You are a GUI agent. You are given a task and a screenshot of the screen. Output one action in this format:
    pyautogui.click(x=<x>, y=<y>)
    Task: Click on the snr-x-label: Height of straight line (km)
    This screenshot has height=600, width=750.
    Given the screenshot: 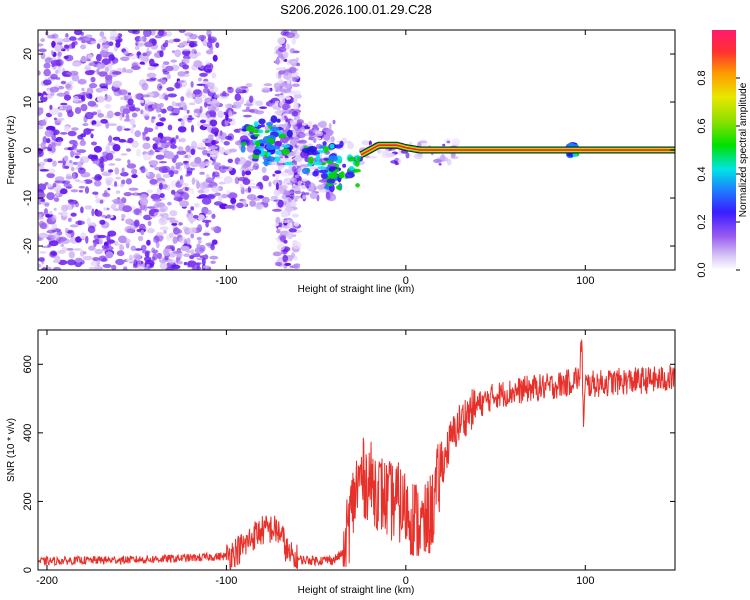 What is the action you would take?
    pyautogui.click(x=356, y=590)
    